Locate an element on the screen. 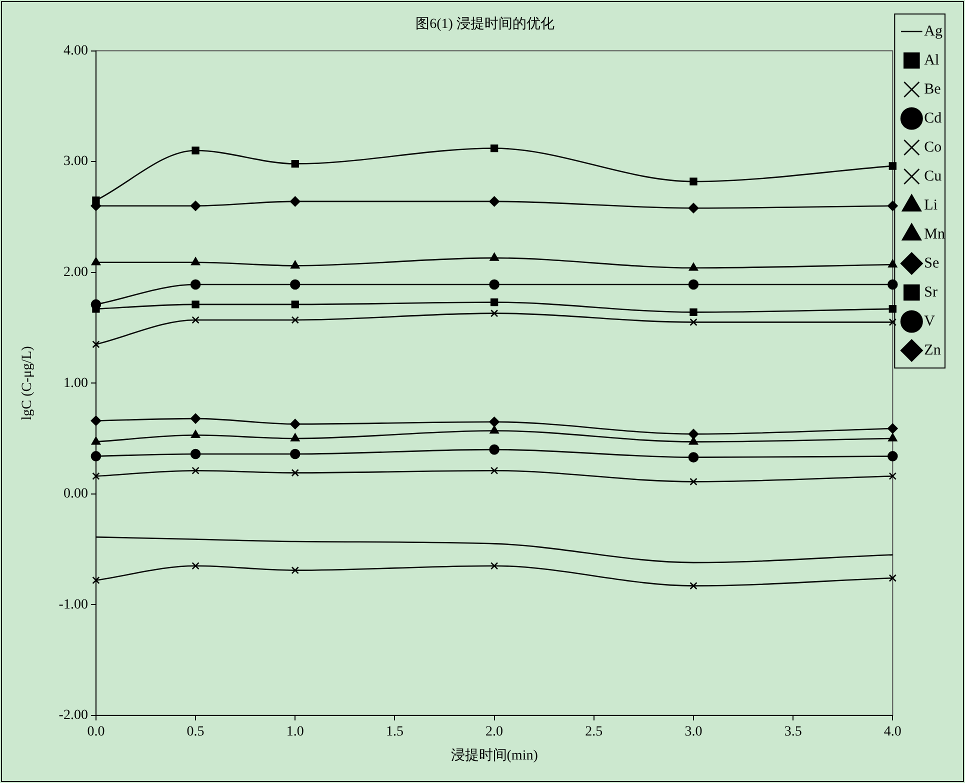  x-tick-label: 0.0 is located at coordinates (96, 732).